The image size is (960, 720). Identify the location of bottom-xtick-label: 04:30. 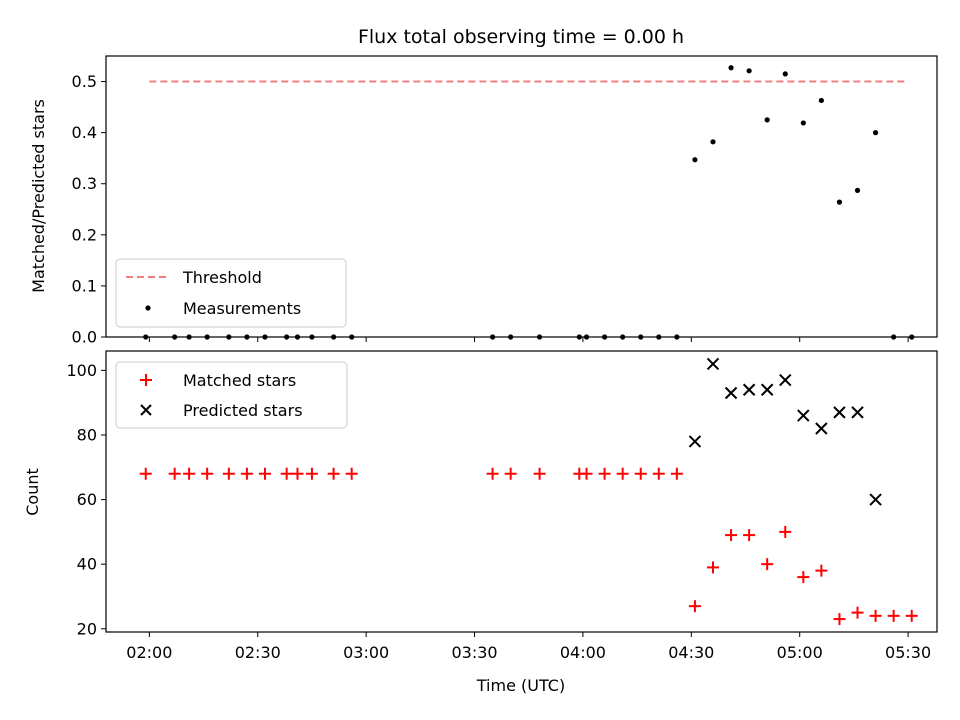
(691, 652).